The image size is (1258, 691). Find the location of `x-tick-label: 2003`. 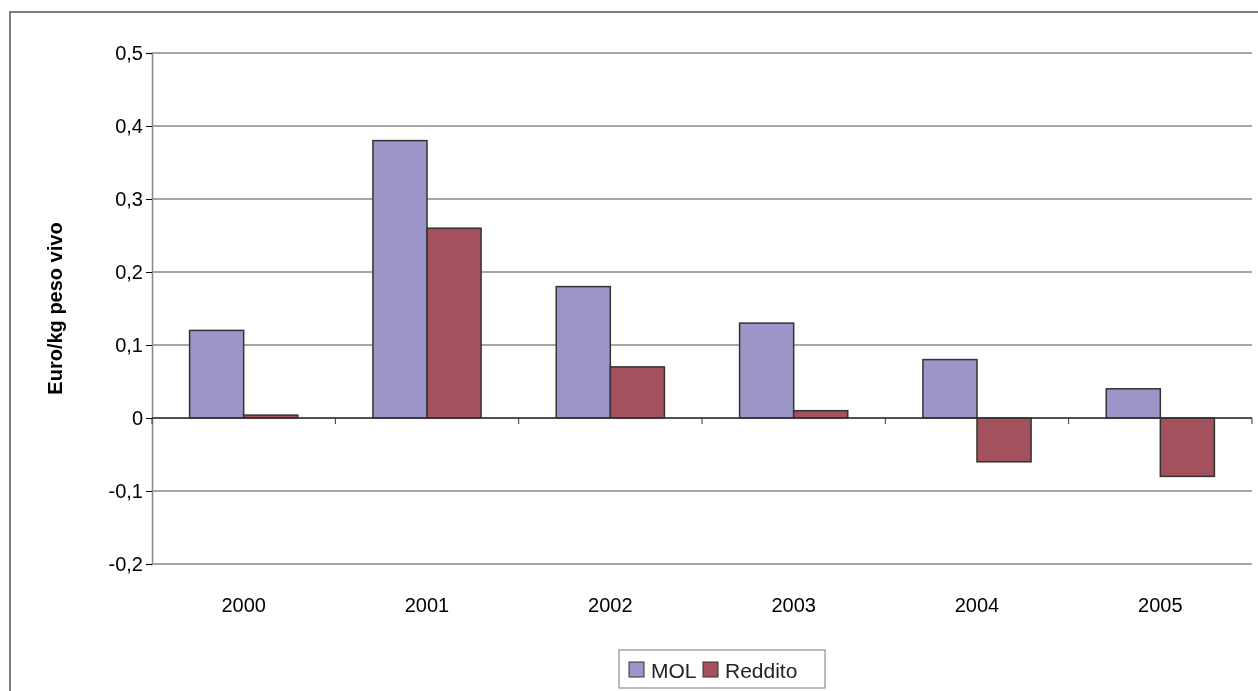

x-tick-label: 2003 is located at coordinates (793, 605).